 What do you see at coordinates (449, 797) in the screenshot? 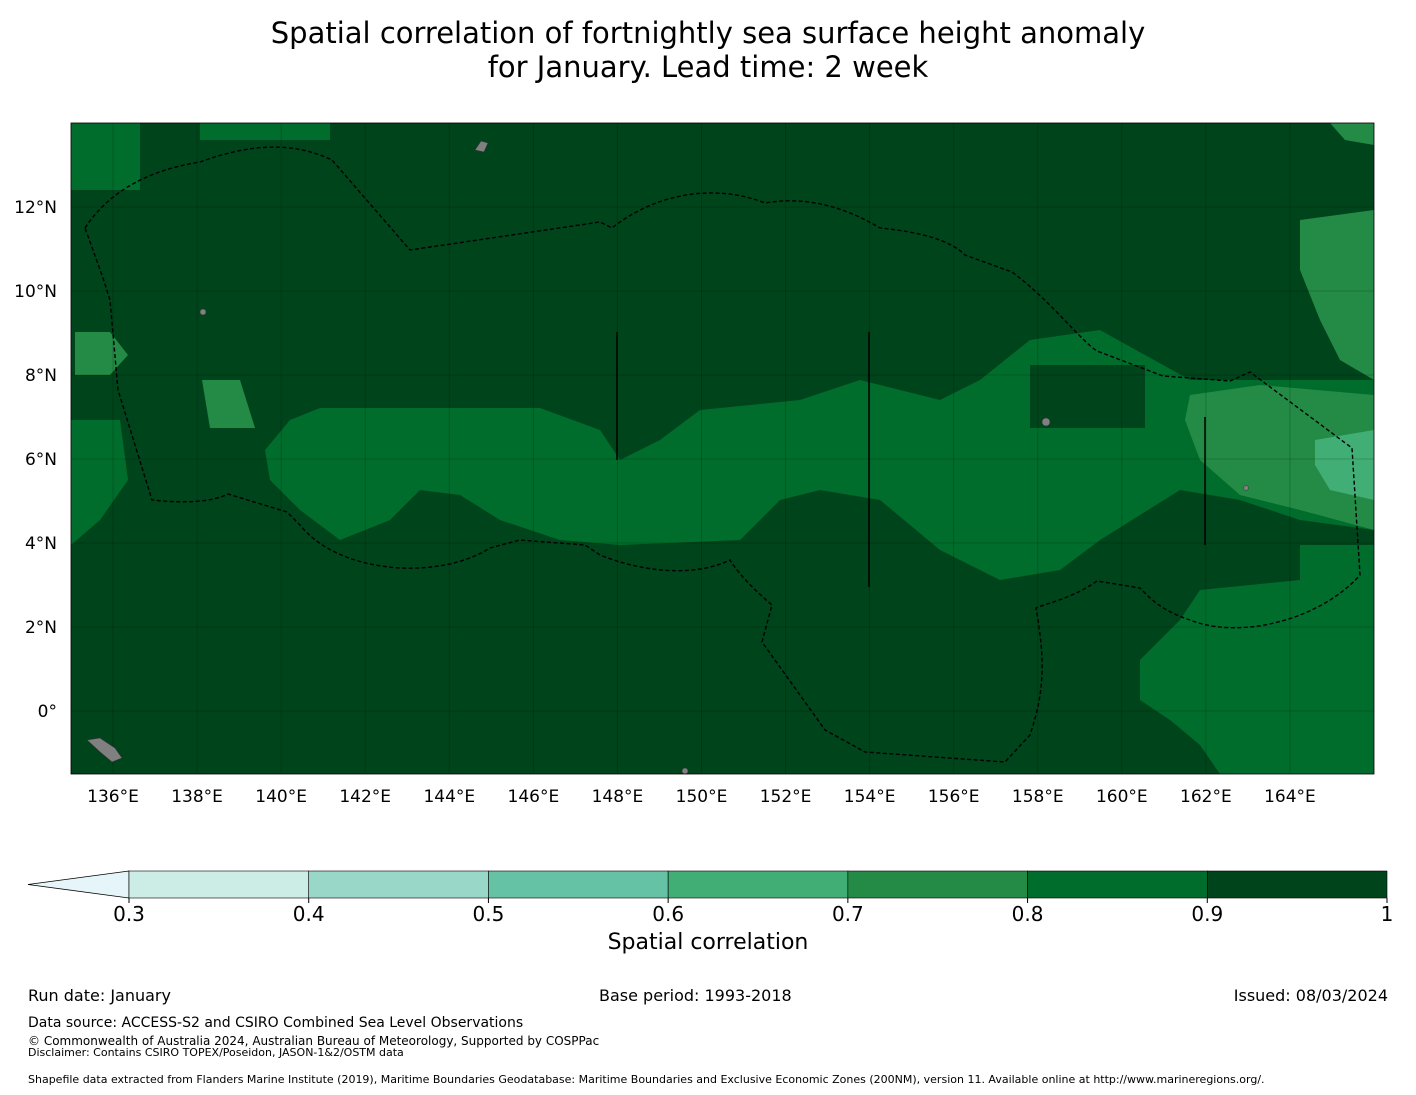
I see `lon-tick-label: 144°E` at bounding box center [449, 797].